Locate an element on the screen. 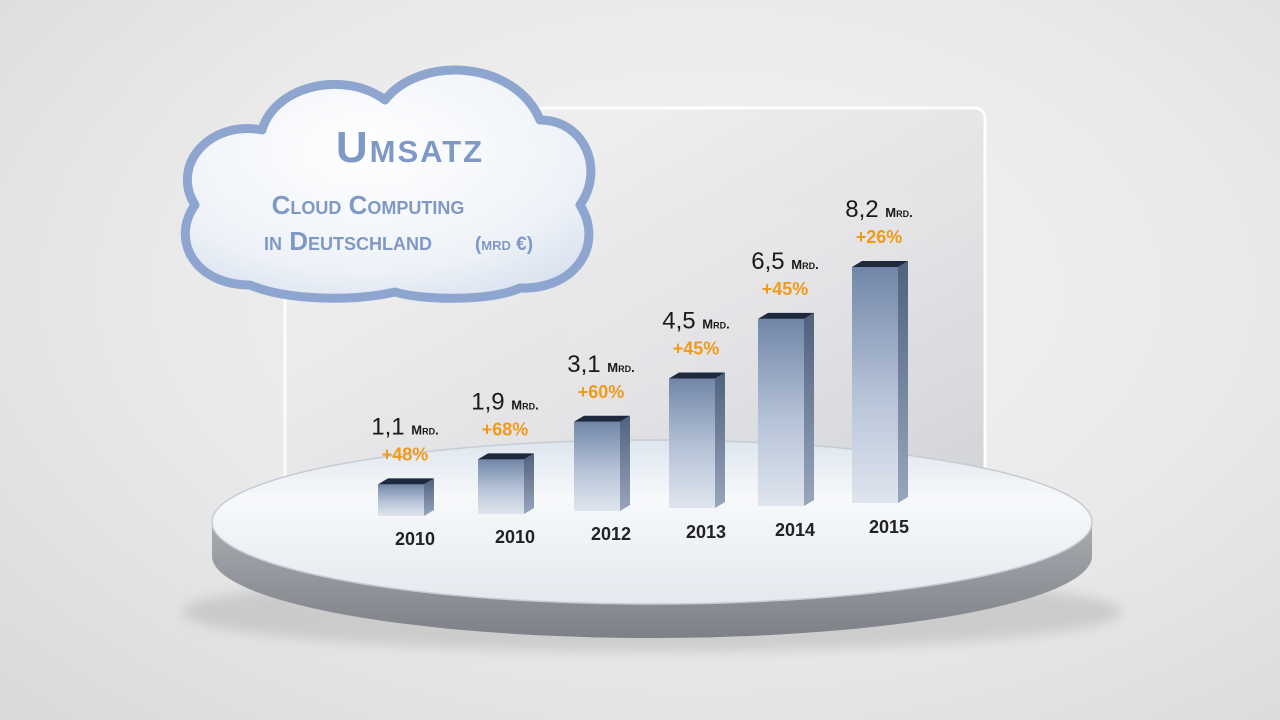 The image size is (1280, 720). year-label-3: 2013 is located at coordinates (706, 532).